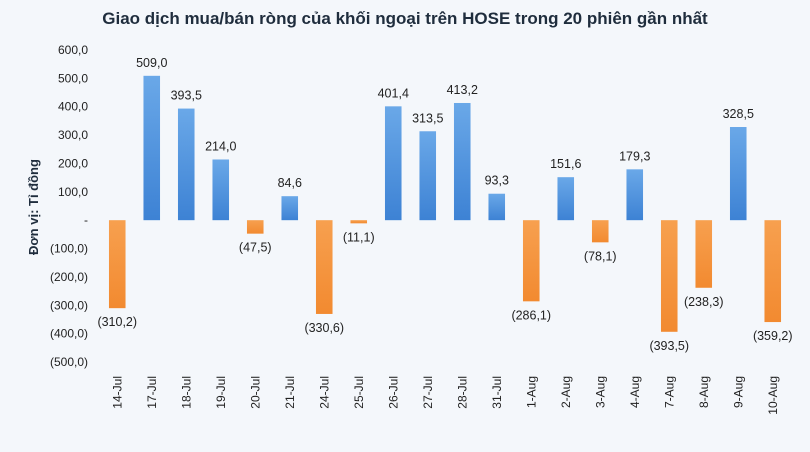 The height and width of the screenshot is (452, 810). Describe the element at coordinates (669, 392) in the screenshot. I see `x-tick-label: 7-Aug` at that location.